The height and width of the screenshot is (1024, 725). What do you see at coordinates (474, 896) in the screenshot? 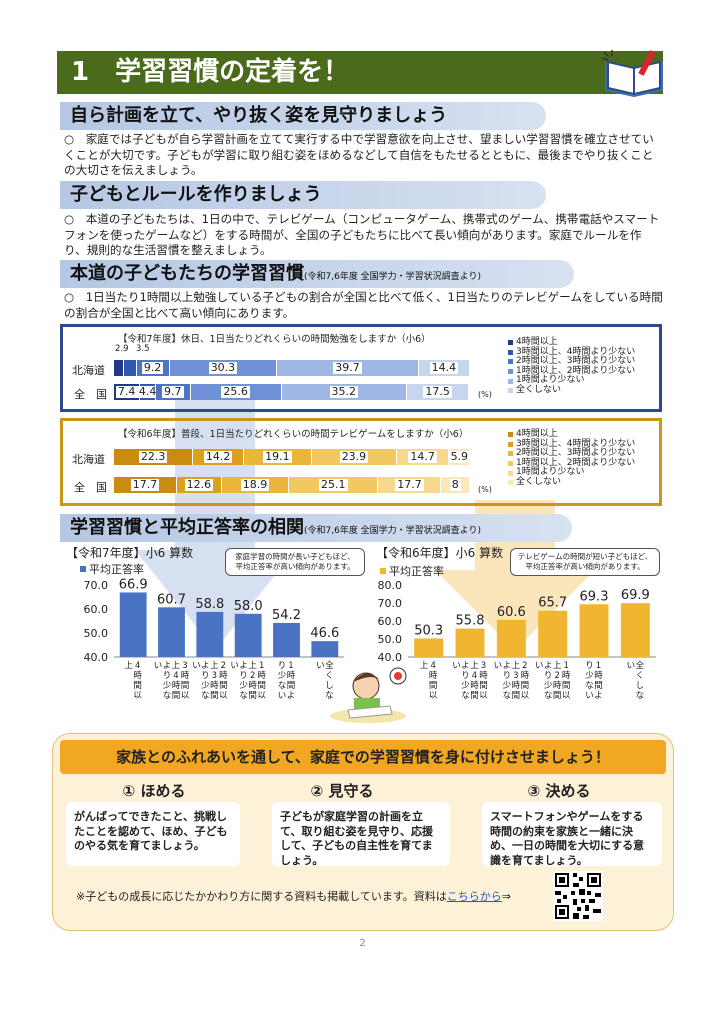
I see `resource-link: こちらから` at bounding box center [474, 896].